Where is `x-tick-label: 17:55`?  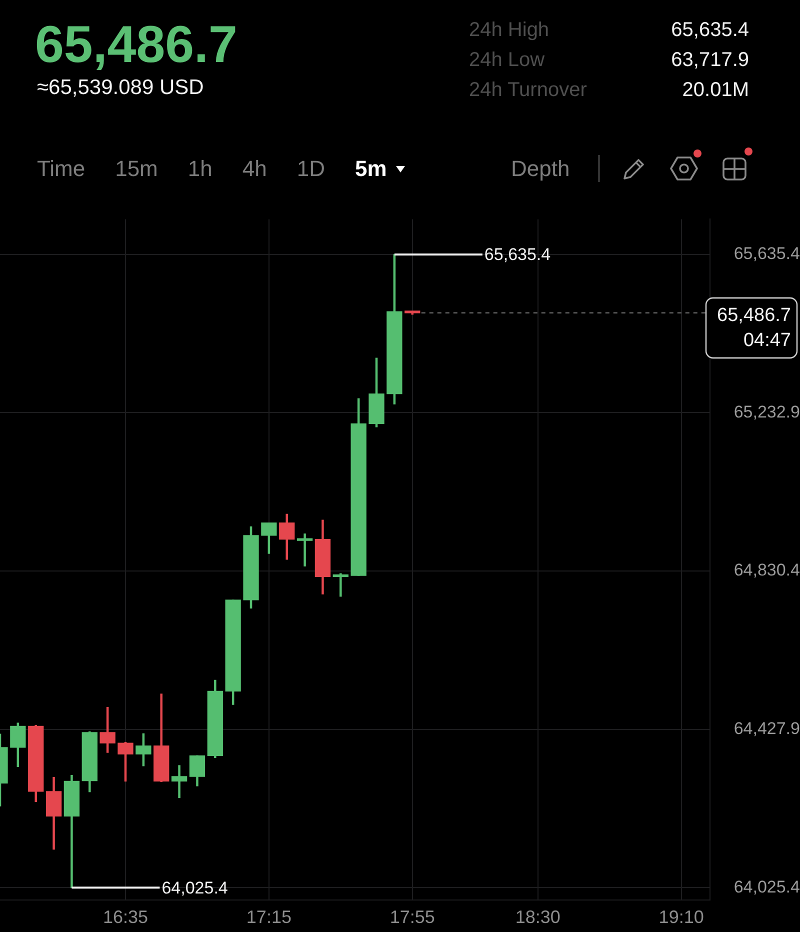
x-tick-label: 17:55 is located at coordinates (412, 916).